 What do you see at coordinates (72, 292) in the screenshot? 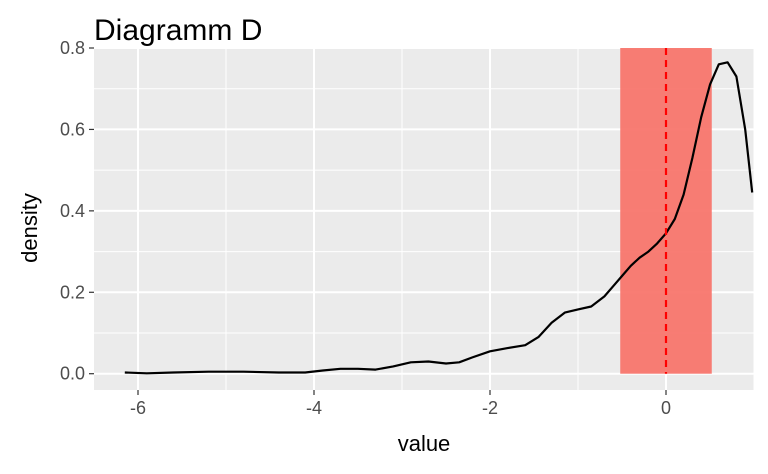
I see `y-tick-label: 0.2` at bounding box center [72, 292].